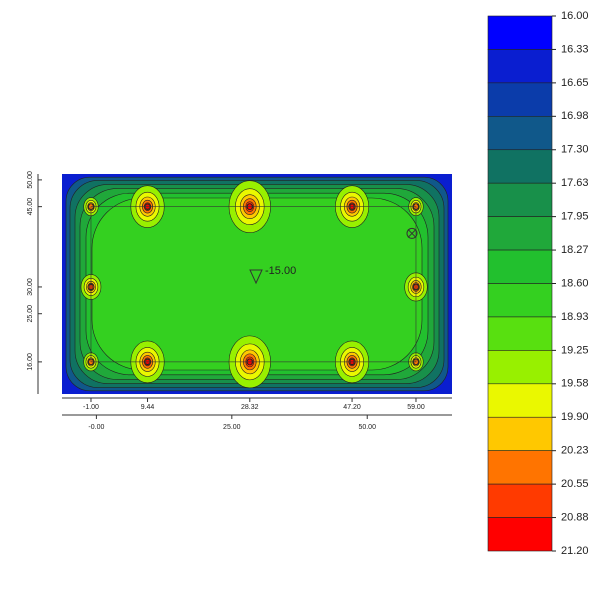 The height and width of the screenshot is (597, 593). What do you see at coordinates (30, 207) in the screenshot?
I see `y-tick-label: 45.00` at bounding box center [30, 207].